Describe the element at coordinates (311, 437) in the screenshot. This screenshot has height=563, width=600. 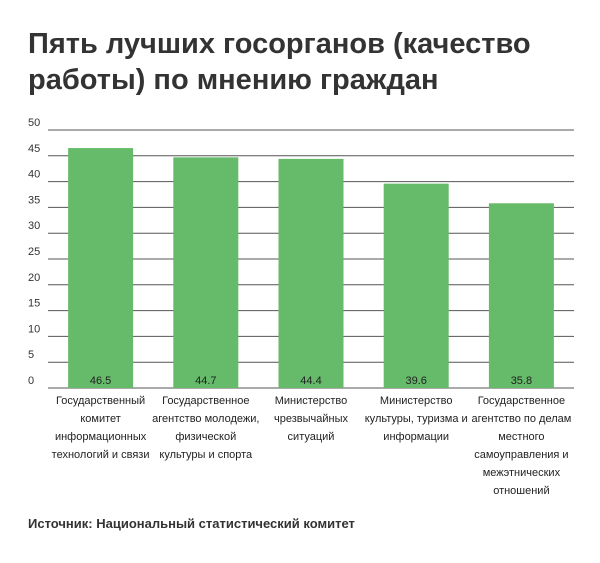
I see `category-label-line: ситуаций` at that location.